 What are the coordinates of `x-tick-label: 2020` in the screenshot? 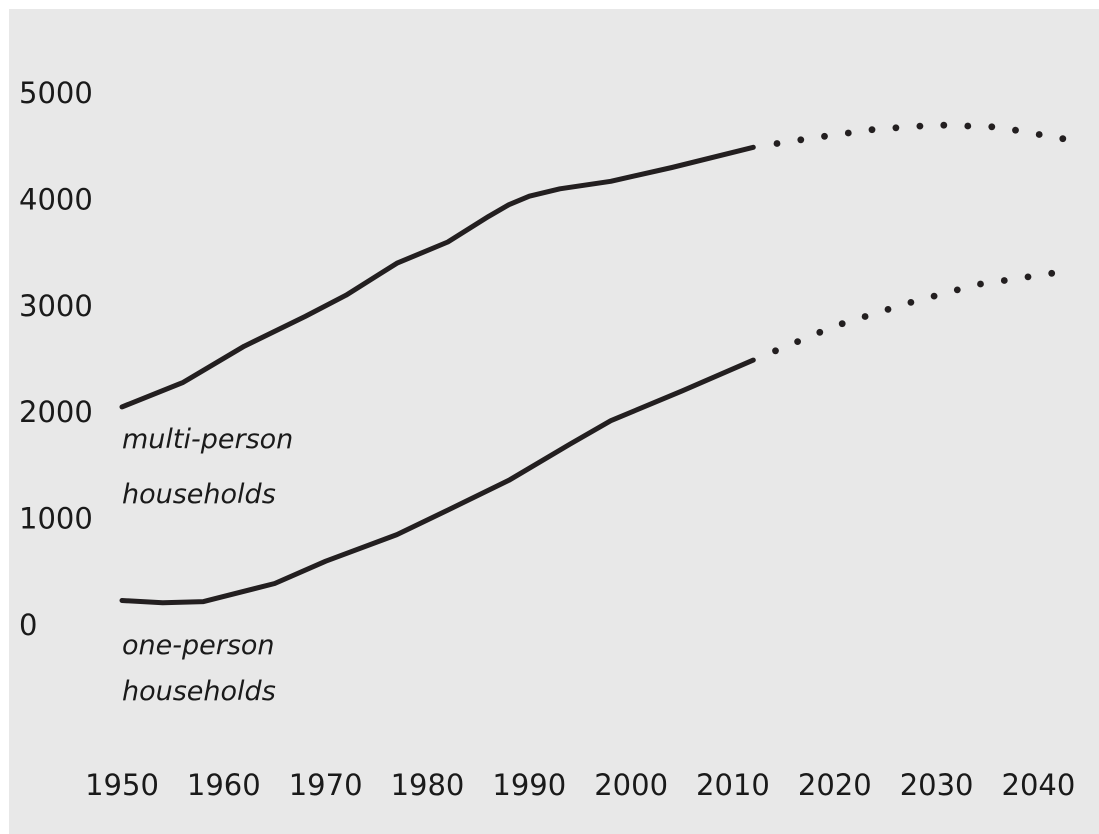 It's located at (835, 785).